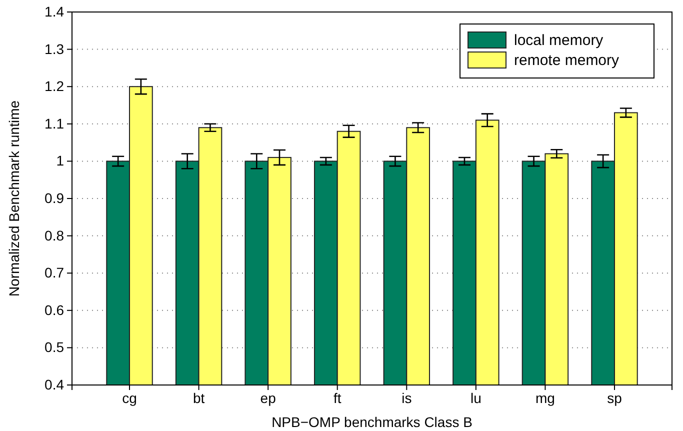 The width and height of the screenshot is (683, 431). What do you see at coordinates (559, 40) in the screenshot?
I see `legend-label: local memory` at bounding box center [559, 40].